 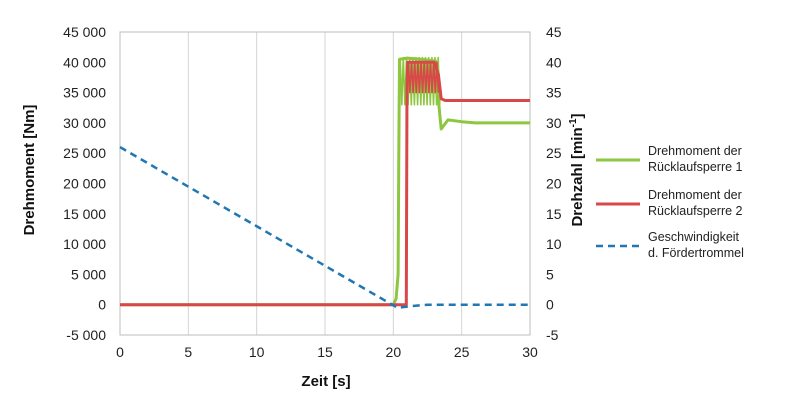 I want to click on y-right-tick-label--5: -5, so click(x=552, y=335).